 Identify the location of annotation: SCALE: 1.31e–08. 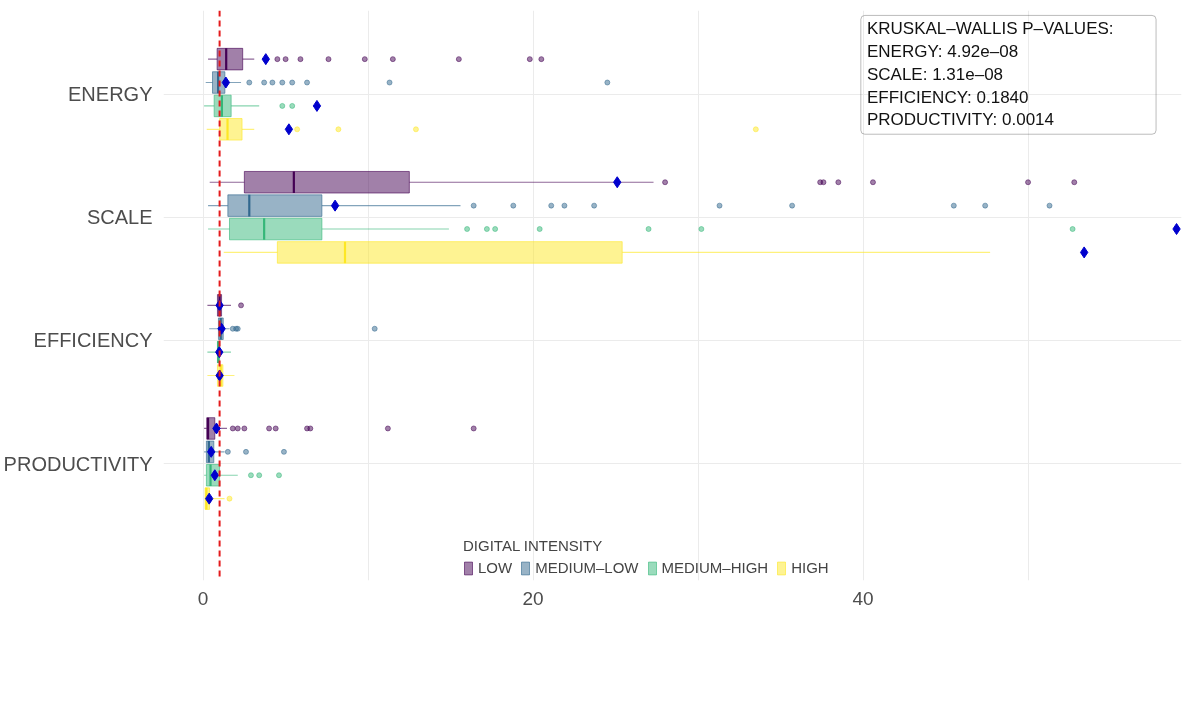
(935, 74).